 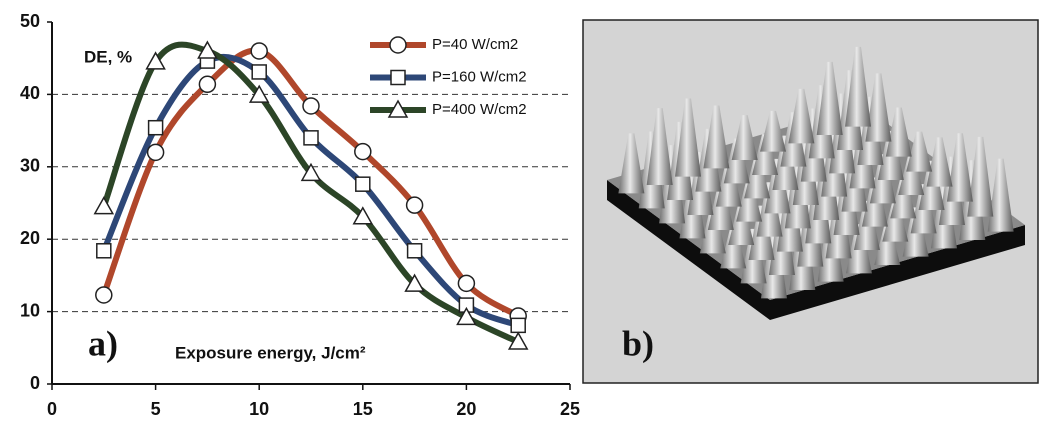 What do you see at coordinates (52, 409) in the screenshot?
I see `x-tick-label: 0` at bounding box center [52, 409].